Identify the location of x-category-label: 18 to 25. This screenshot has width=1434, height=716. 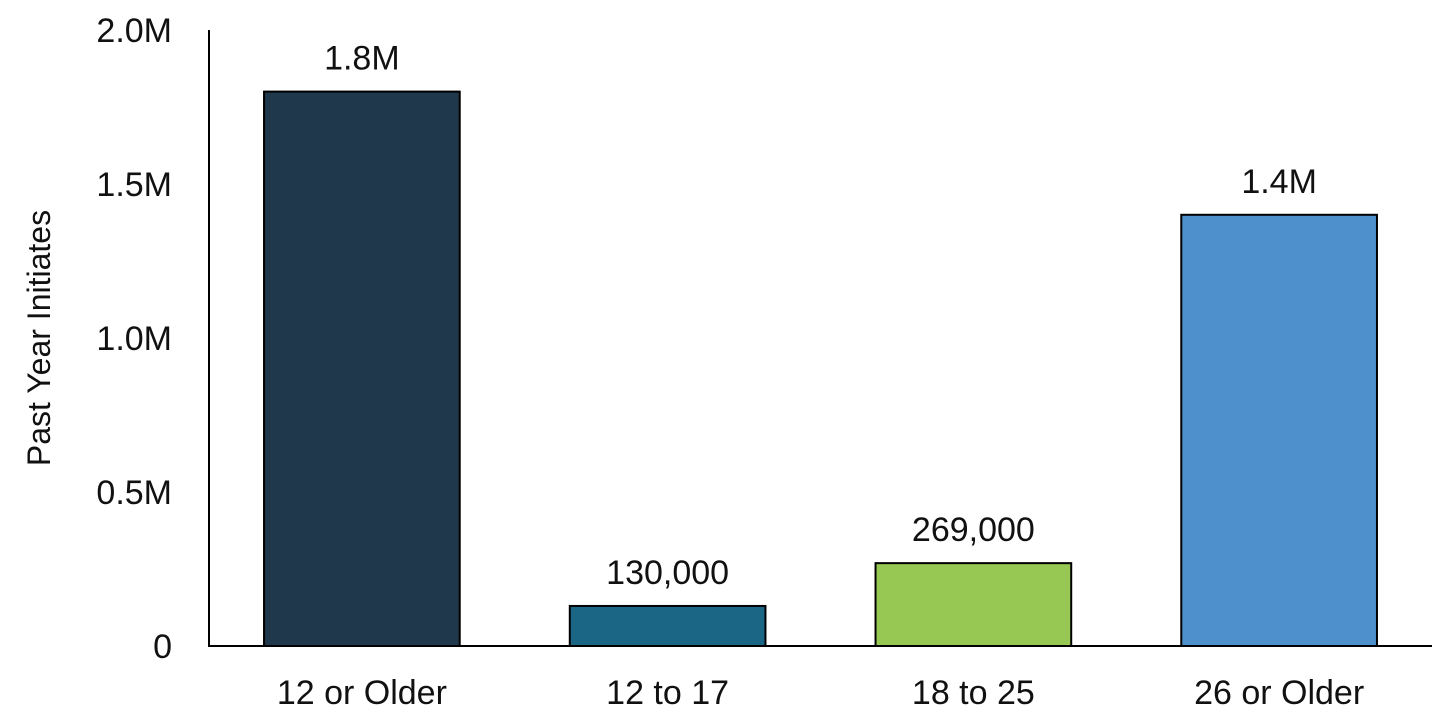
(973, 692).